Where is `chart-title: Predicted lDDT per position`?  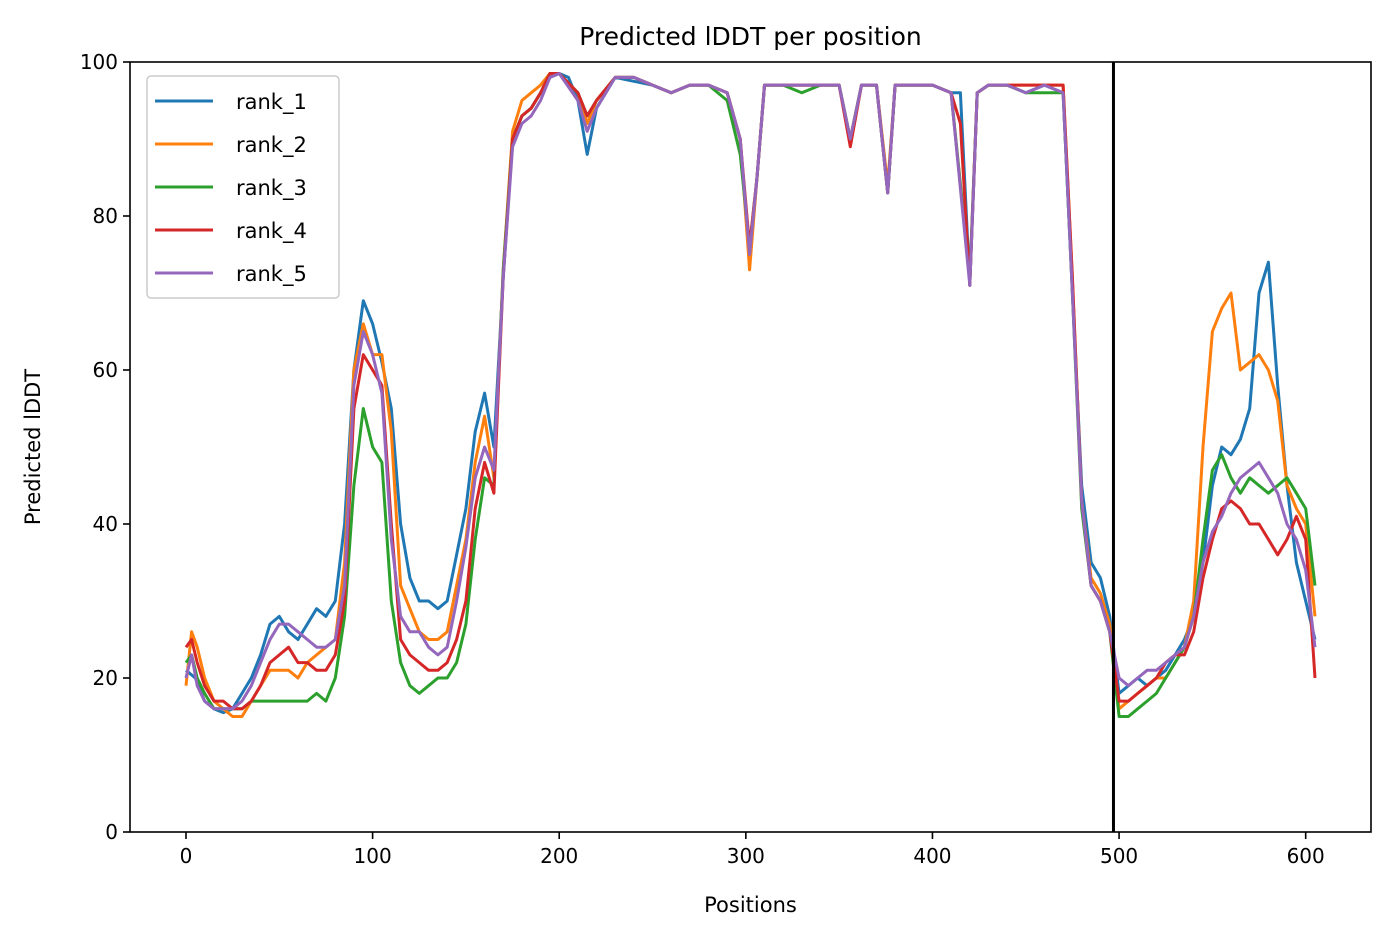
chart-title: Predicted lDDT per position is located at coordinates (750, 36).